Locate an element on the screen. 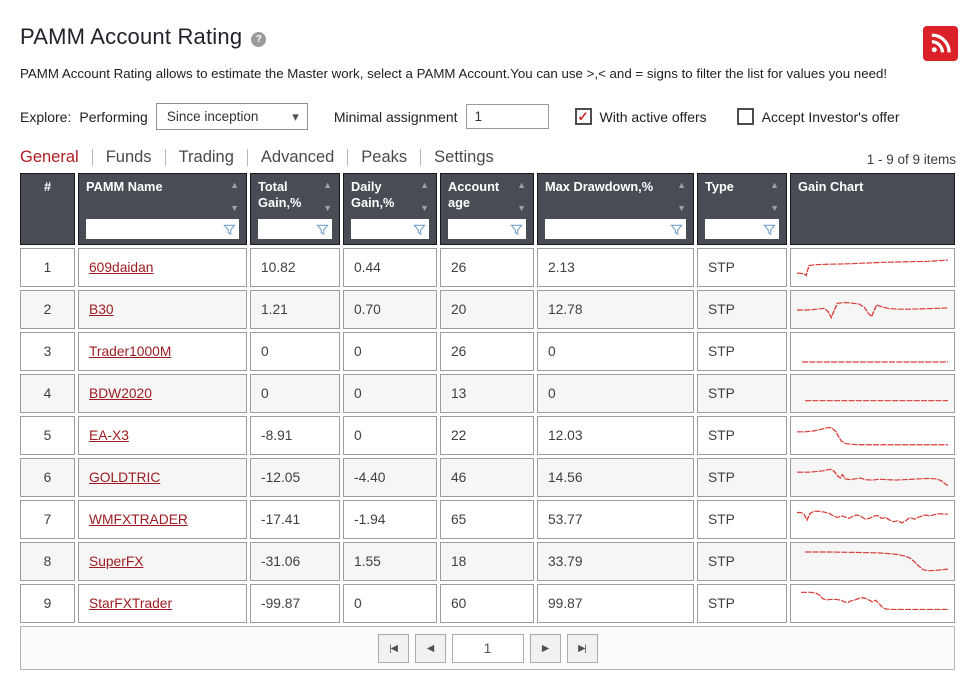 This screenshot has height=682, width=970. period-select: Since inception ▾ is located at coordinates (231, 116).